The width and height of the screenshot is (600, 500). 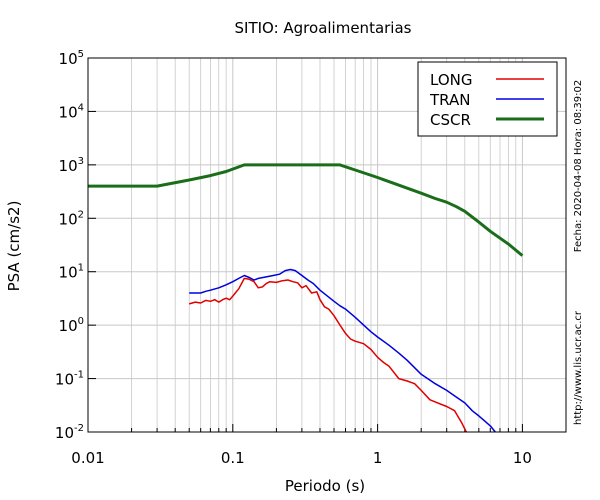 What do you see at coordinates (487, 99) in the screenshot?
I see `legend: LONG TRAN CSCR` at bounding box center [487, 99].